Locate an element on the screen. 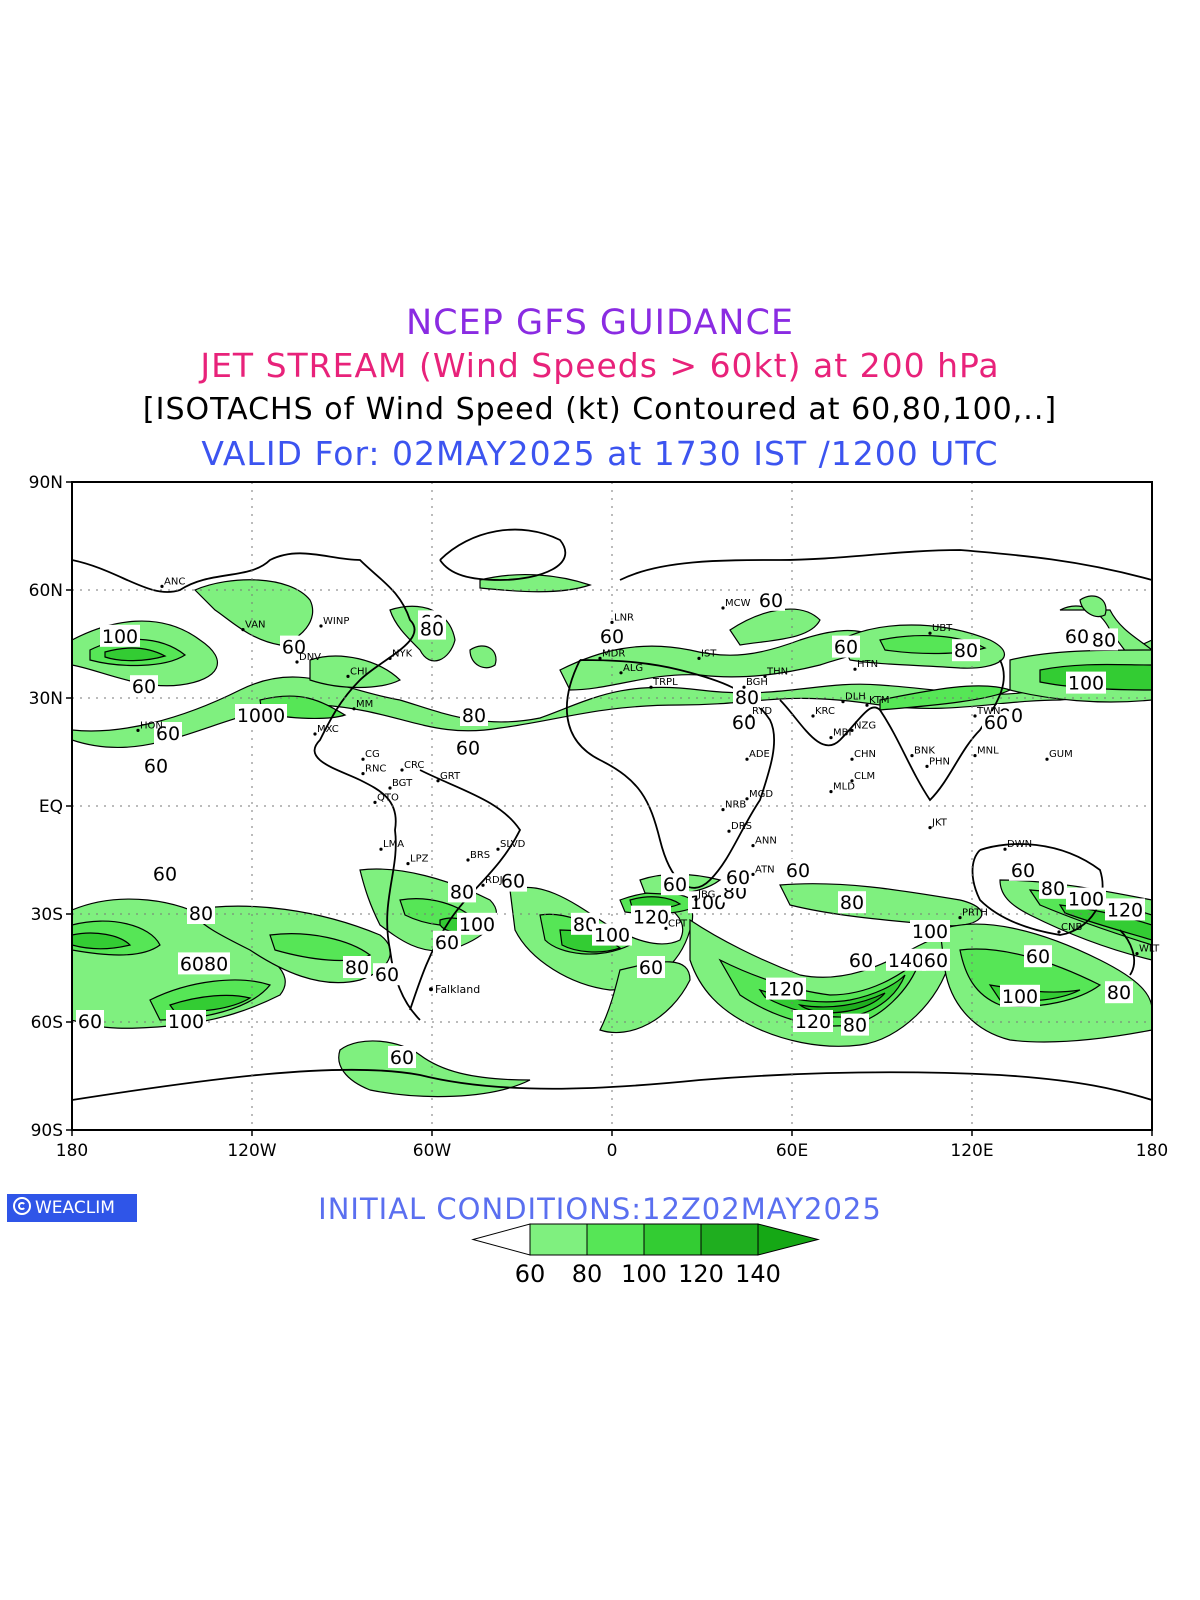 The image size is (1200, 1600). contour-label: 6080 is located at coordinates (204, 964).